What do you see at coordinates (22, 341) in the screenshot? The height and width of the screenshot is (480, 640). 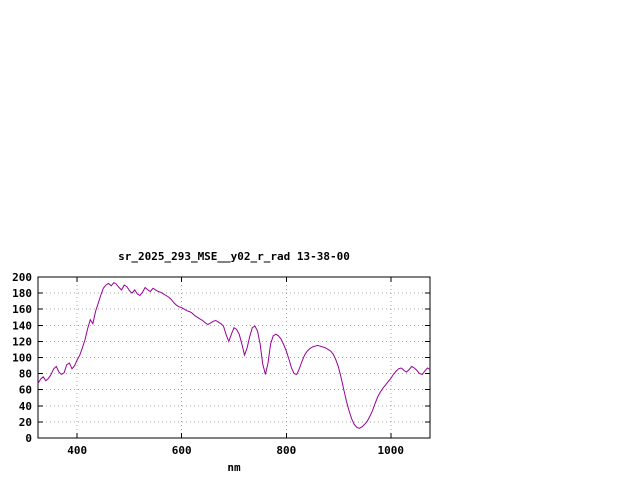 I see `y-tick-label: 120` at bounding box center [22, 341].